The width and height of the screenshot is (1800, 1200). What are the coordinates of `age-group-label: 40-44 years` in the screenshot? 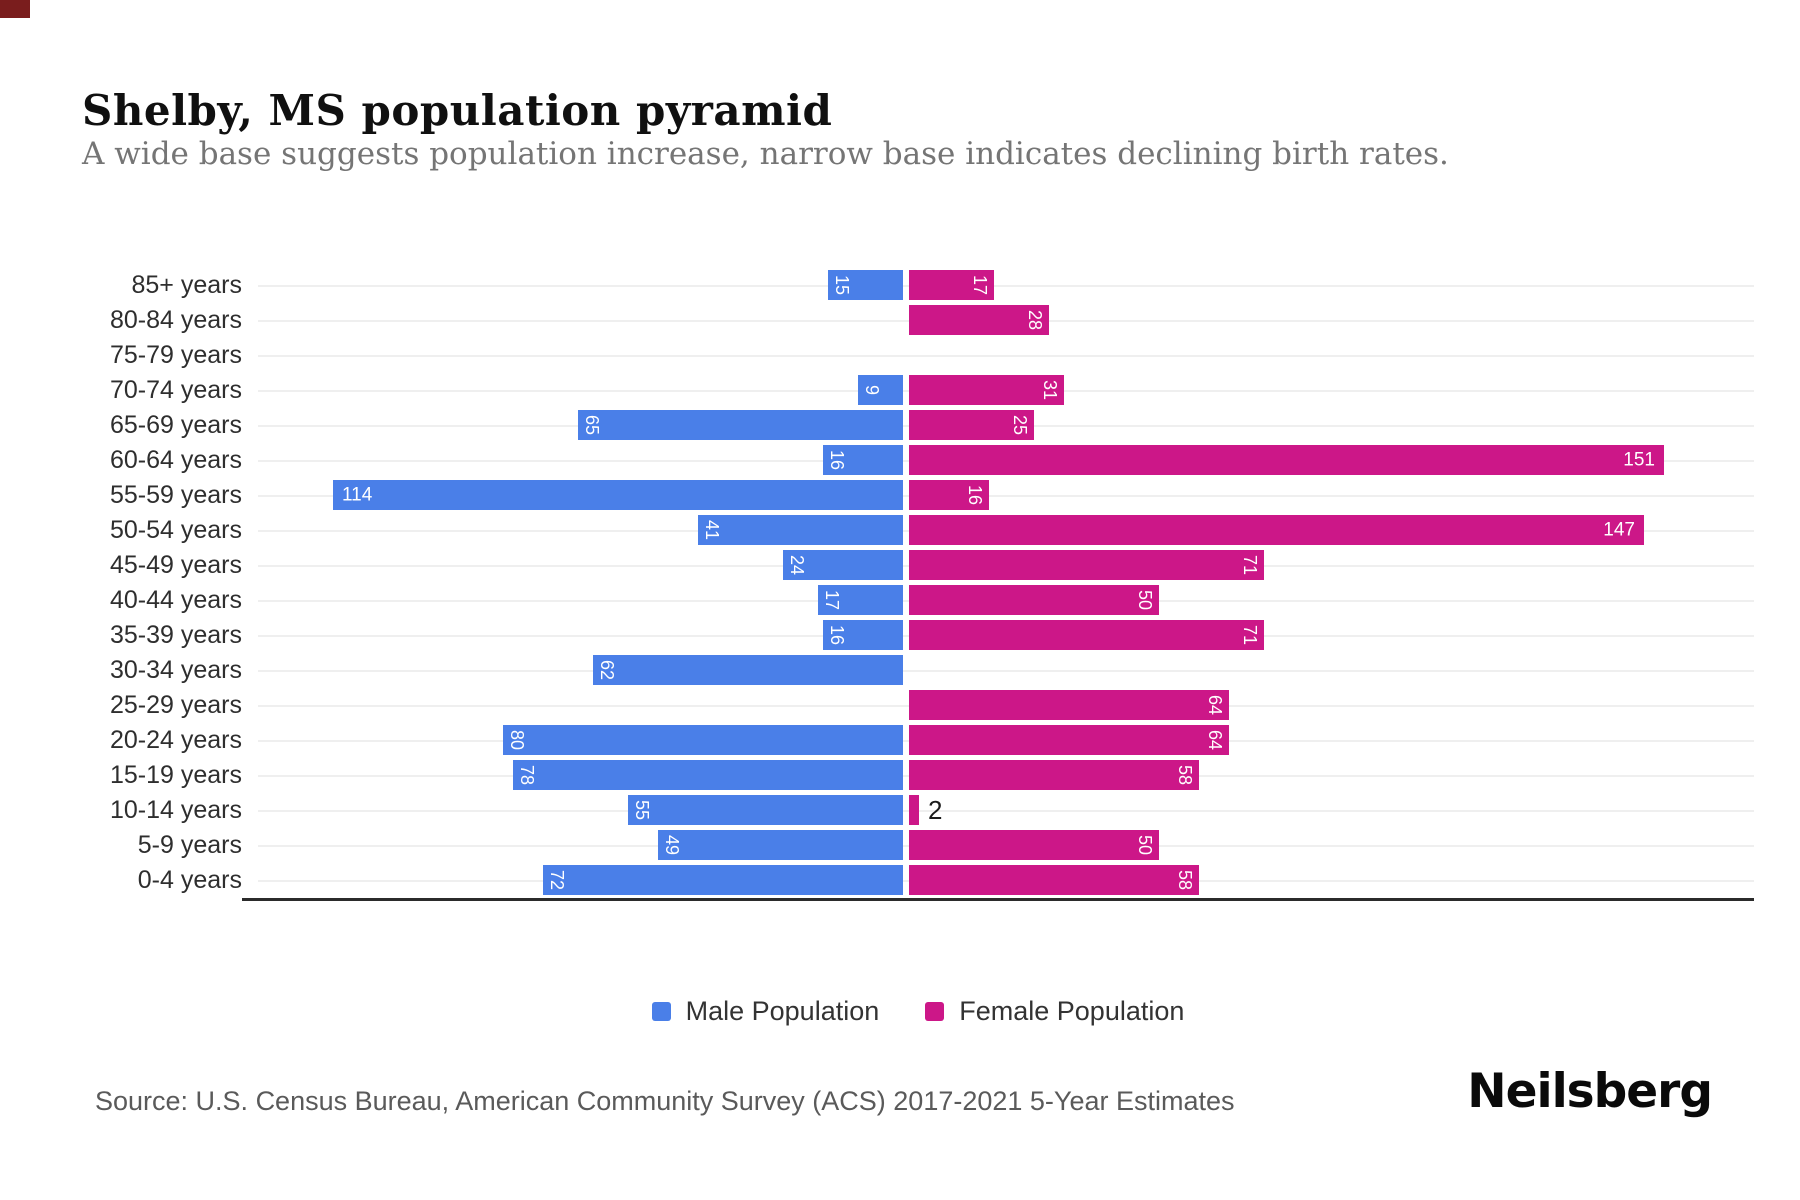 It's located at (175, 600).